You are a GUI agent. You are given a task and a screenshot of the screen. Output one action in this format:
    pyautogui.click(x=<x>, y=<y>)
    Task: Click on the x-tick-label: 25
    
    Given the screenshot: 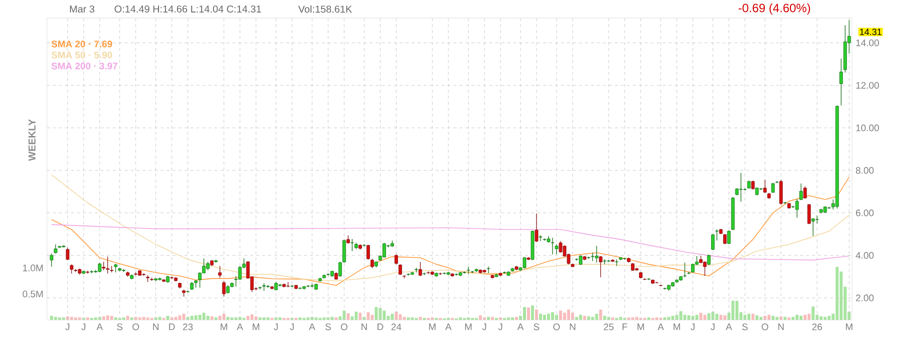 What is the action you would take?
    pyautogui.click(x=609, y=327)
    